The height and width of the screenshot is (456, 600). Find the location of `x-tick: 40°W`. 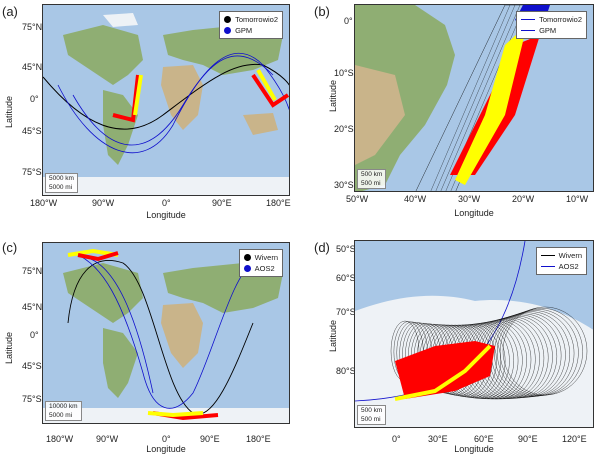

x-tick: 40°W is located at coordinates (415, 199).